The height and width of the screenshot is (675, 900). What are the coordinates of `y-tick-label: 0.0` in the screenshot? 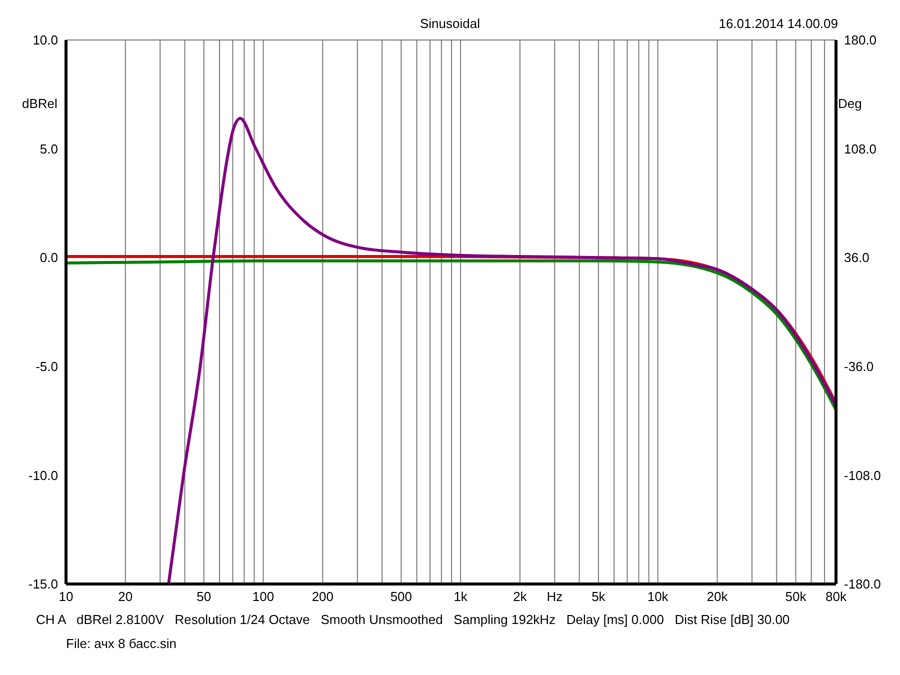 It's located at (49, 258).